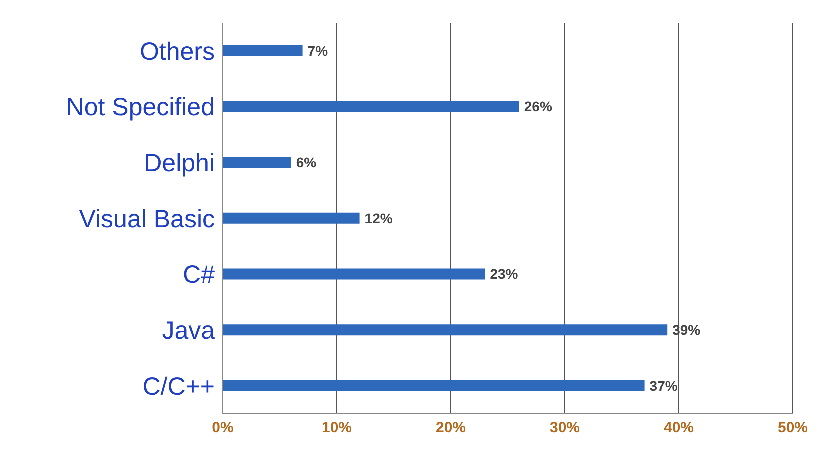 This screenshot has height=467, width=831. Describe the element at coordinates (318, 50) in the screenshot. I see `data-label: 7%` at that location.